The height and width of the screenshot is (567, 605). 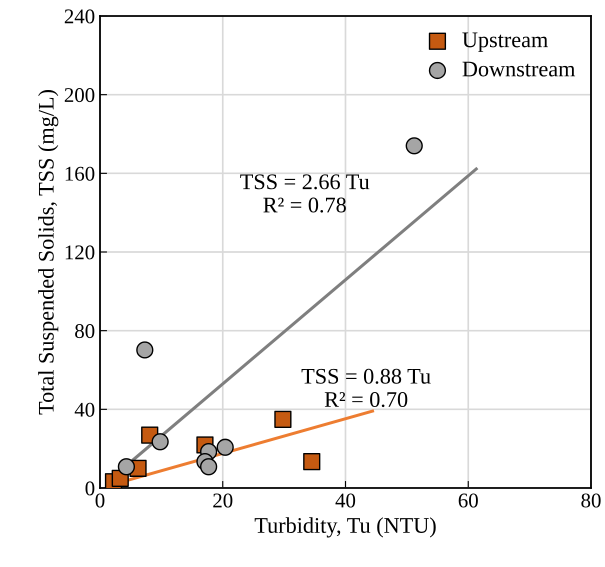 I want to click on annotation: TSS = 0.88 Tu R² = 0.70, so click(x=366, y=388).